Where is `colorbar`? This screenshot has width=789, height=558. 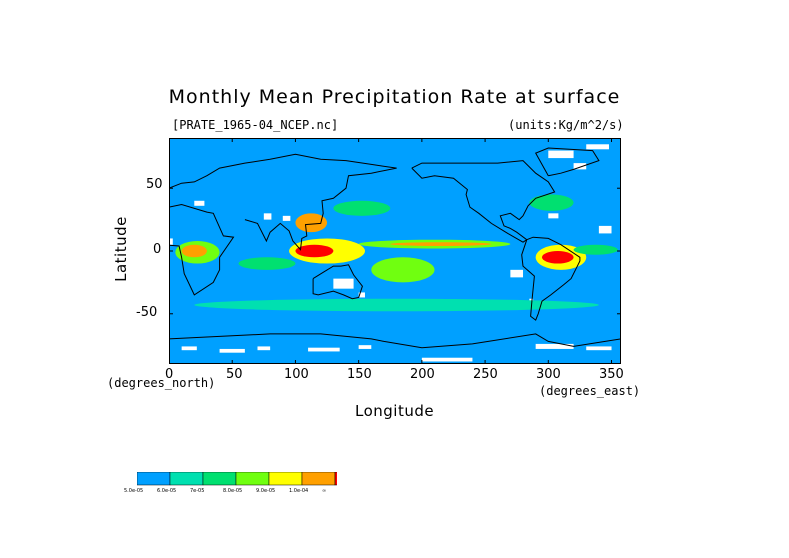 colorbar is located at coordinates (237, 479).